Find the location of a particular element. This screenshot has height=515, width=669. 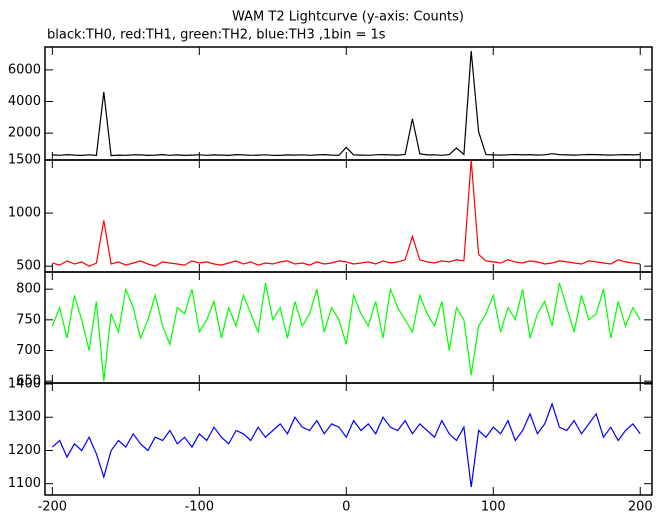

series-line is located at coordinates (346, 445).